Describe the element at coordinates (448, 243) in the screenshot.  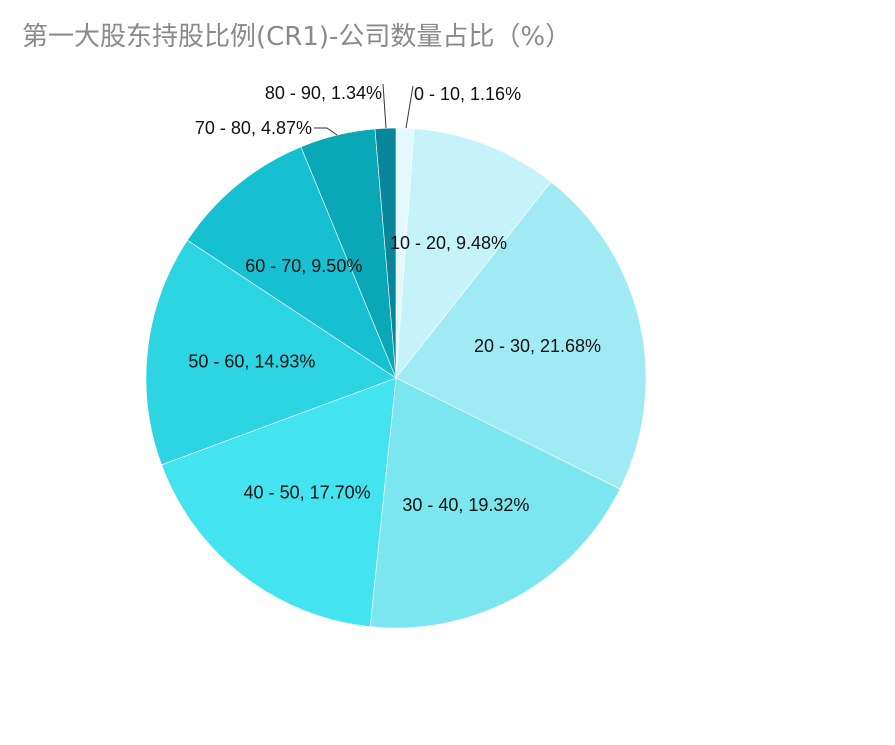
I see `slice-label: 10 - 20, 9.48%` at that location.